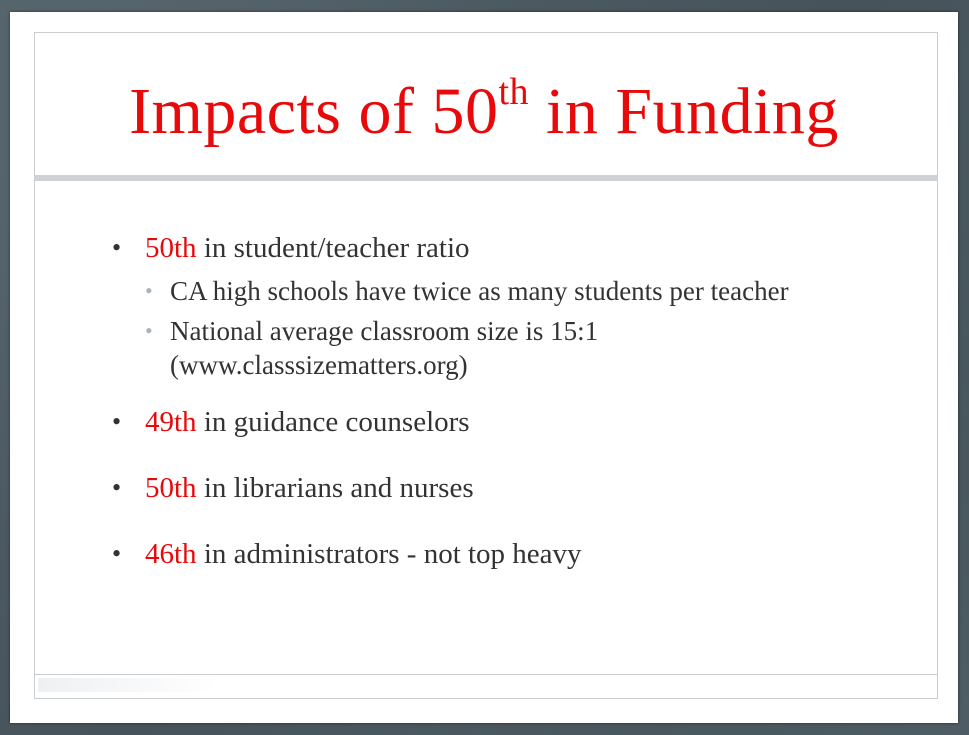  Describe the element at coordinates (514, 92) in the screenshot. I see `title-superscript: th` at that location.